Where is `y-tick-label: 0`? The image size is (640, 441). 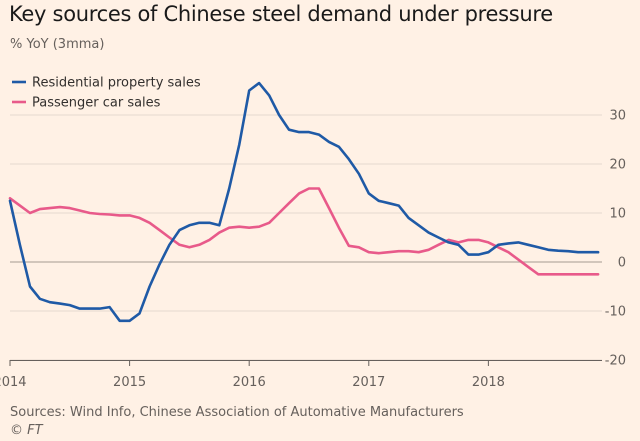
y-tick-label: 0 is located at coordinates (622, 263).